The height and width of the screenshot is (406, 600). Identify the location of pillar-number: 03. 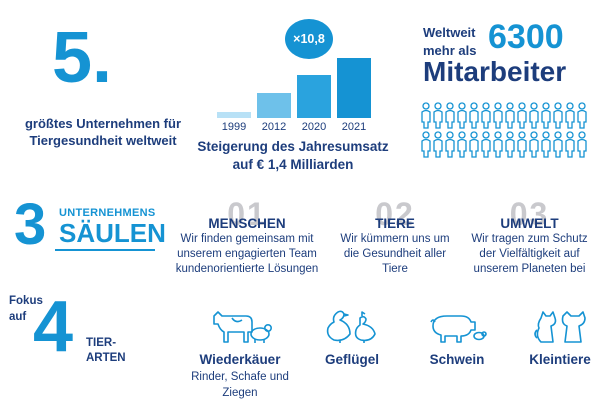
(529, 214).